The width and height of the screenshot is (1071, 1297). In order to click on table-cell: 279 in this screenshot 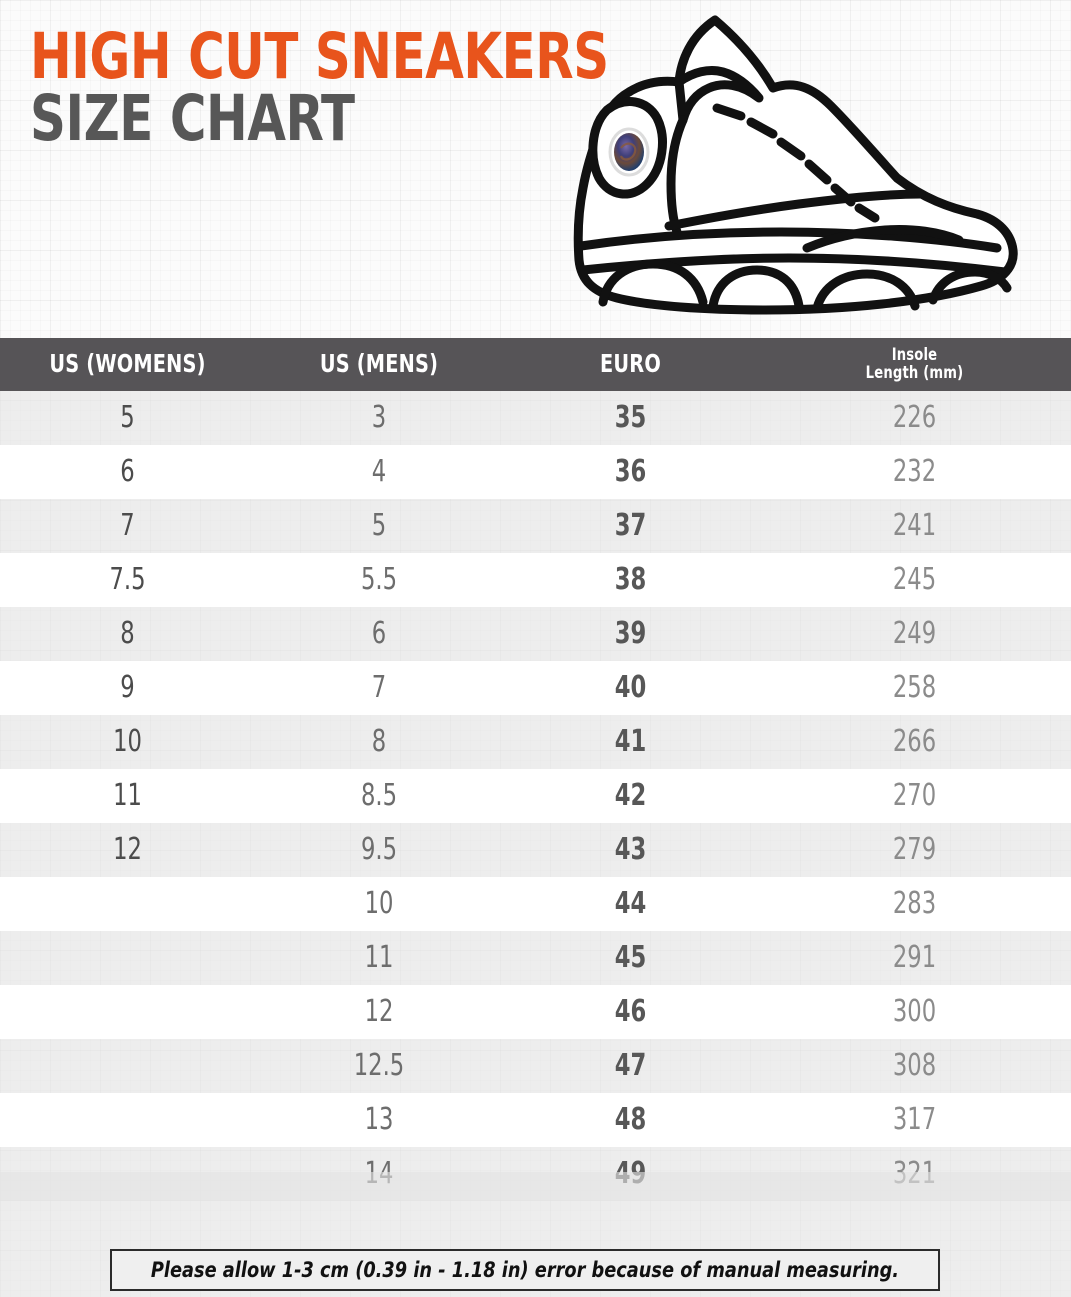, I will do `click(914, 849)`.